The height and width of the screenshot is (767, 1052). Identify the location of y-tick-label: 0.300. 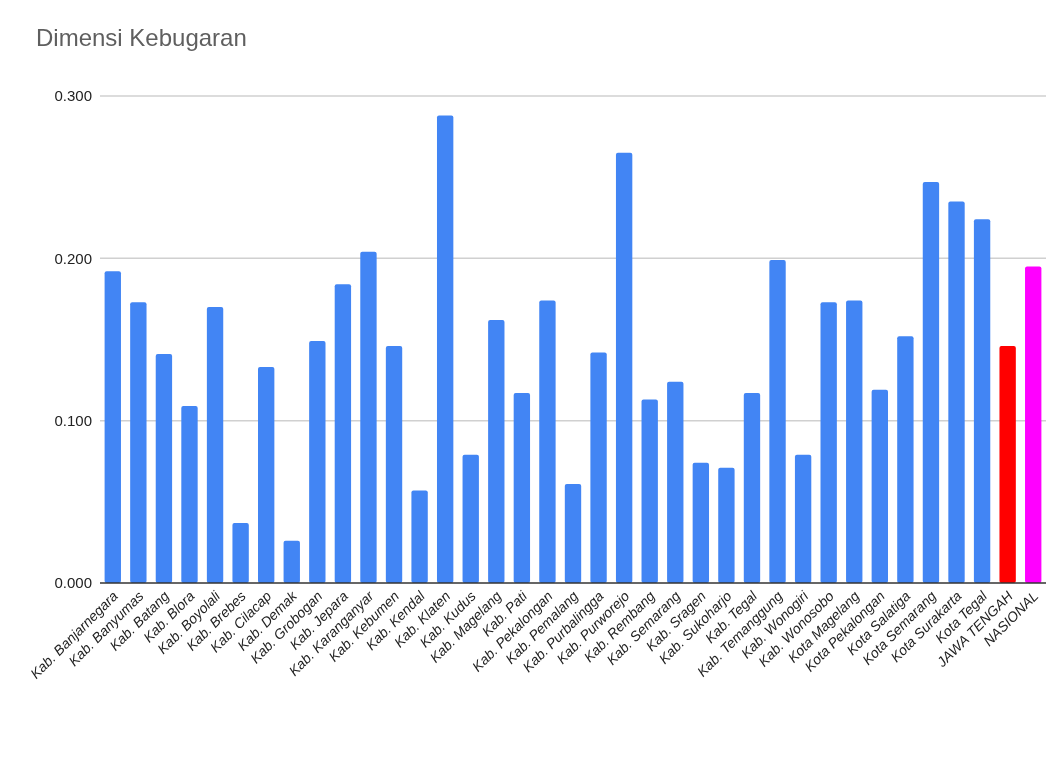
(73, 96).